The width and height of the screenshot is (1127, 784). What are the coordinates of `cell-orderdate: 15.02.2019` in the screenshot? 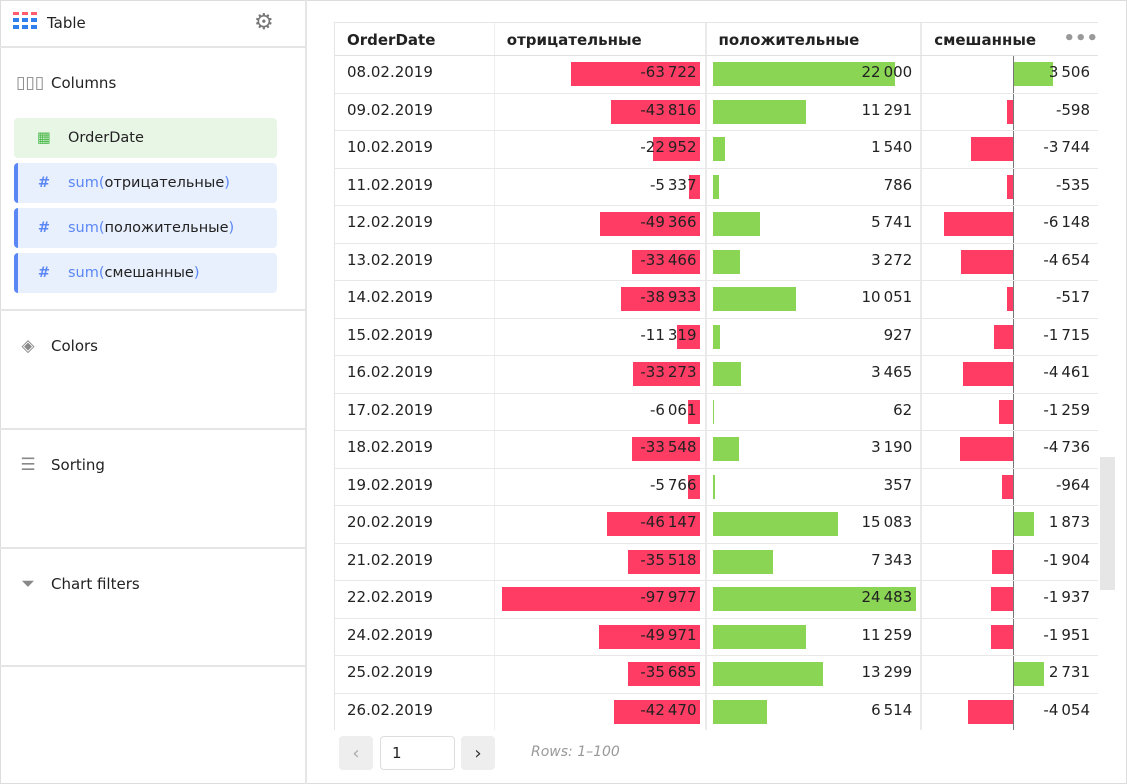 It's located at (415, 336).